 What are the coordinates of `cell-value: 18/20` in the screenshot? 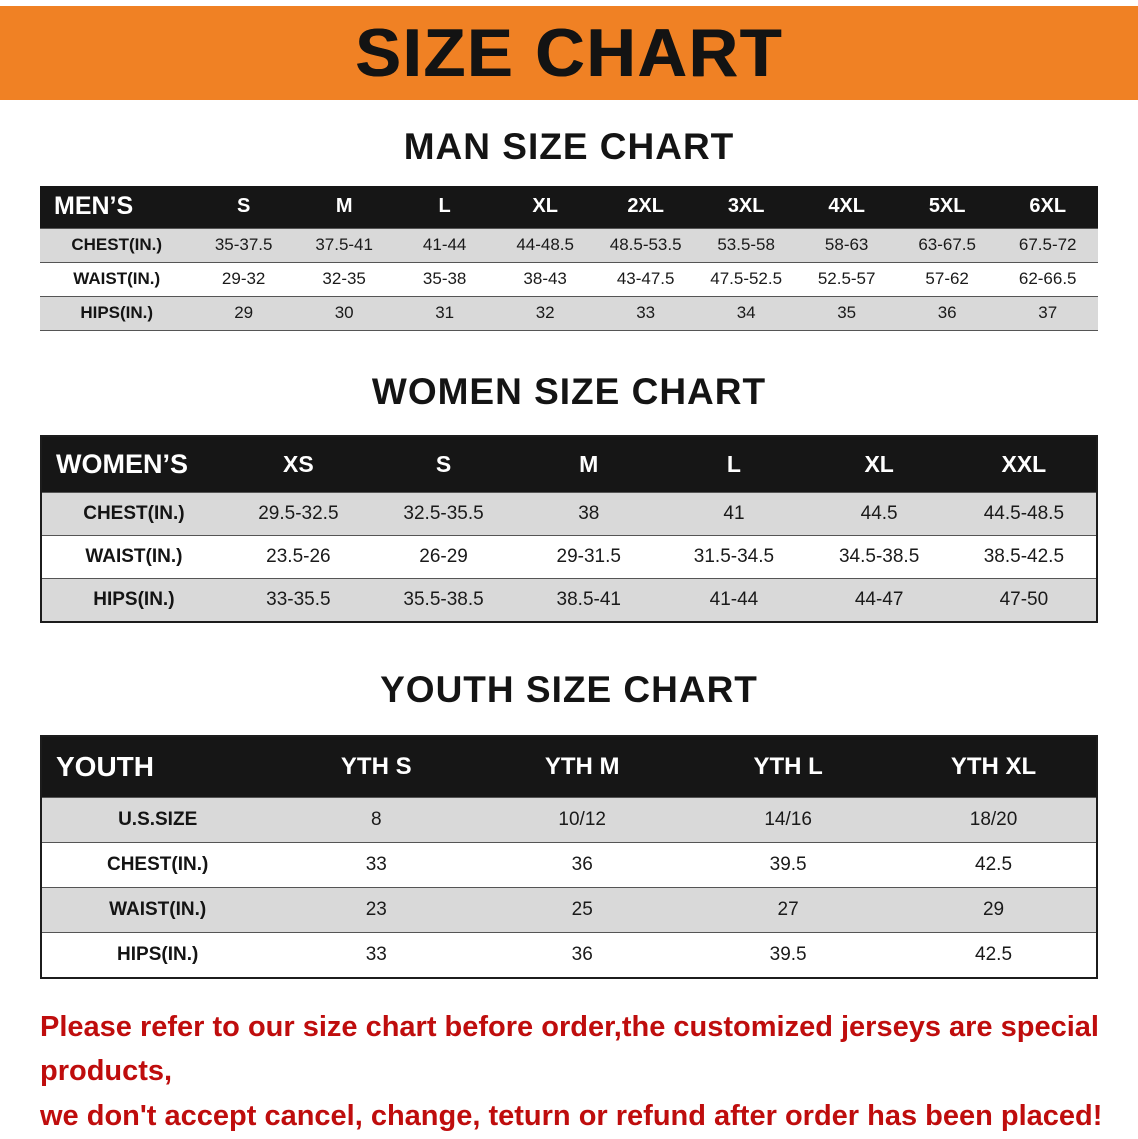 It's located at (994, 820).